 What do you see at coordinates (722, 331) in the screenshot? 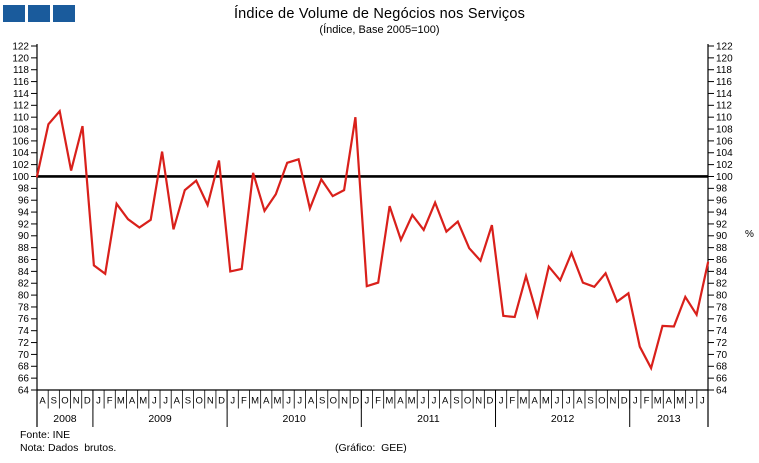
I see `right-axis-tick-label: 74` at bounding box center [722, 331].